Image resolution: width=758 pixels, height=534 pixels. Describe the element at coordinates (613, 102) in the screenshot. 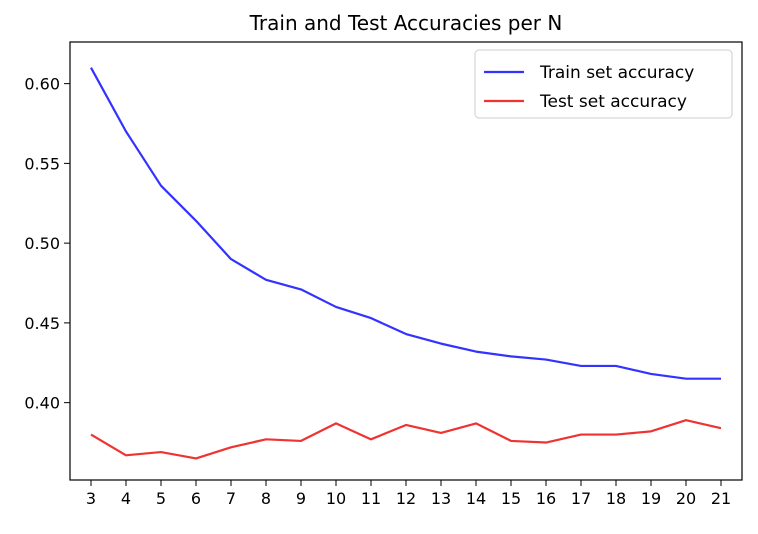

I see `legend-label: Test set accuracy` at that location.